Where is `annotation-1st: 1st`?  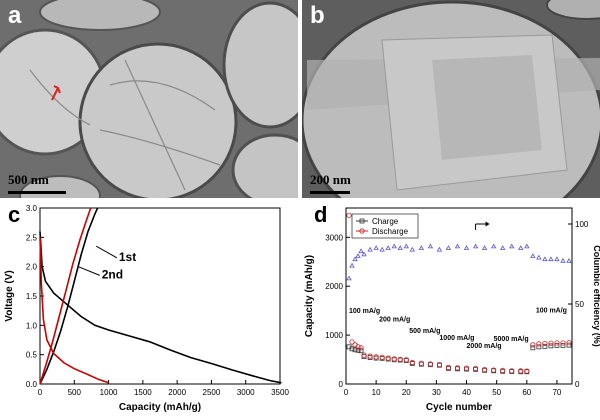 annotation-1st: 1st is located at coordinates (127, 257).